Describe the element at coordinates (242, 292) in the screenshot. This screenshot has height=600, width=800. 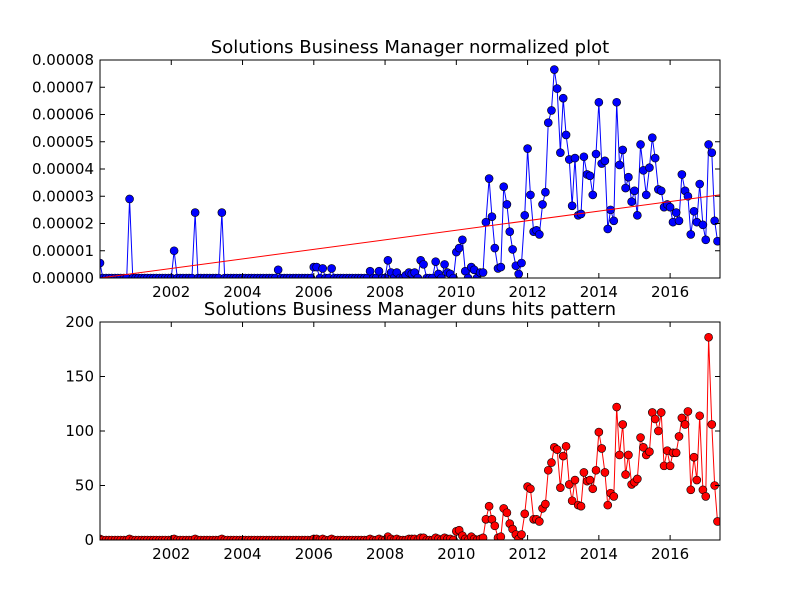
I see `x-tick-label: 2004` at that location.